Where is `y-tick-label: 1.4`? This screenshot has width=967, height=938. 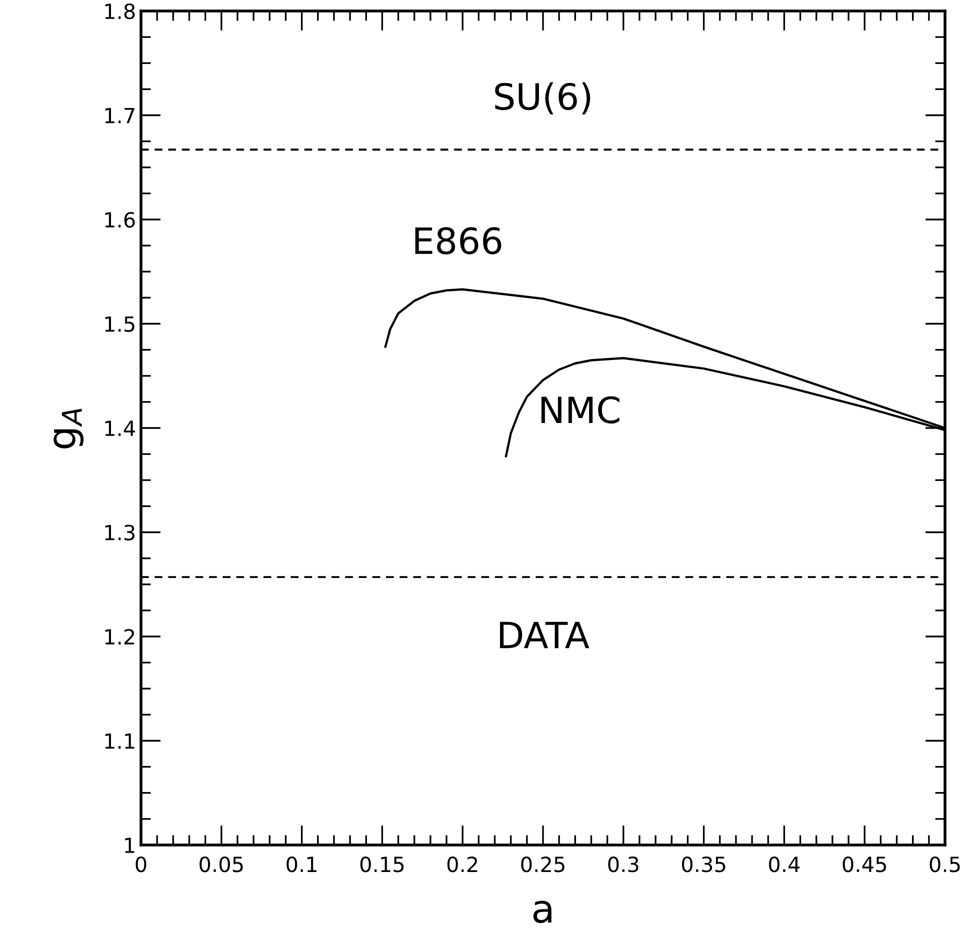
y-tick-label: 1.4 is located at coordinates (120, 428).